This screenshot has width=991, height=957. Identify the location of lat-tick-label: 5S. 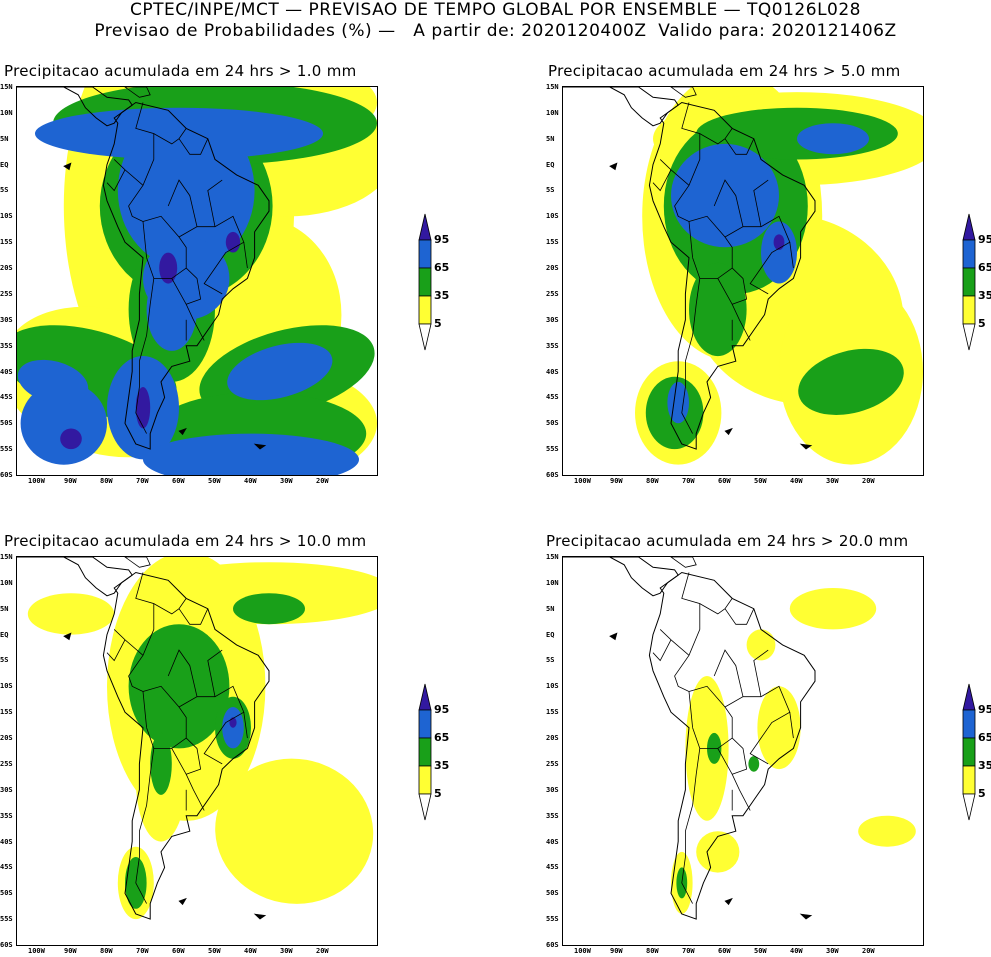
(4, 190).